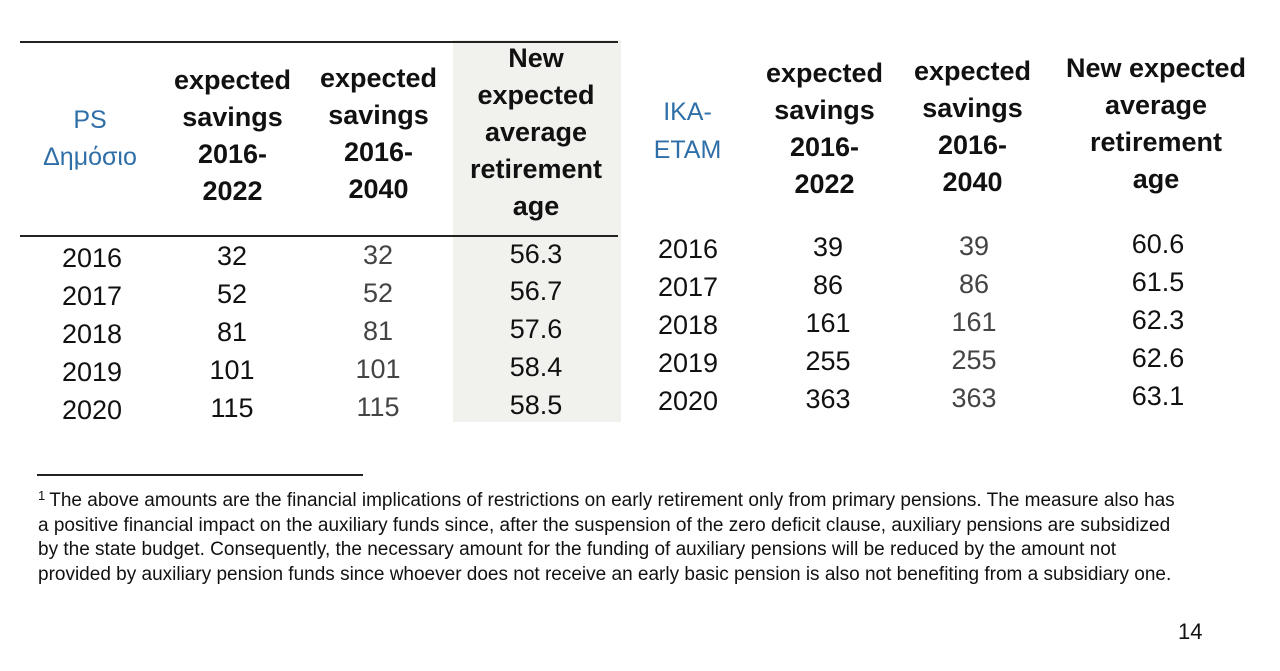  I want to click on left-savings-2040-cell: 32, so click(378, 255).